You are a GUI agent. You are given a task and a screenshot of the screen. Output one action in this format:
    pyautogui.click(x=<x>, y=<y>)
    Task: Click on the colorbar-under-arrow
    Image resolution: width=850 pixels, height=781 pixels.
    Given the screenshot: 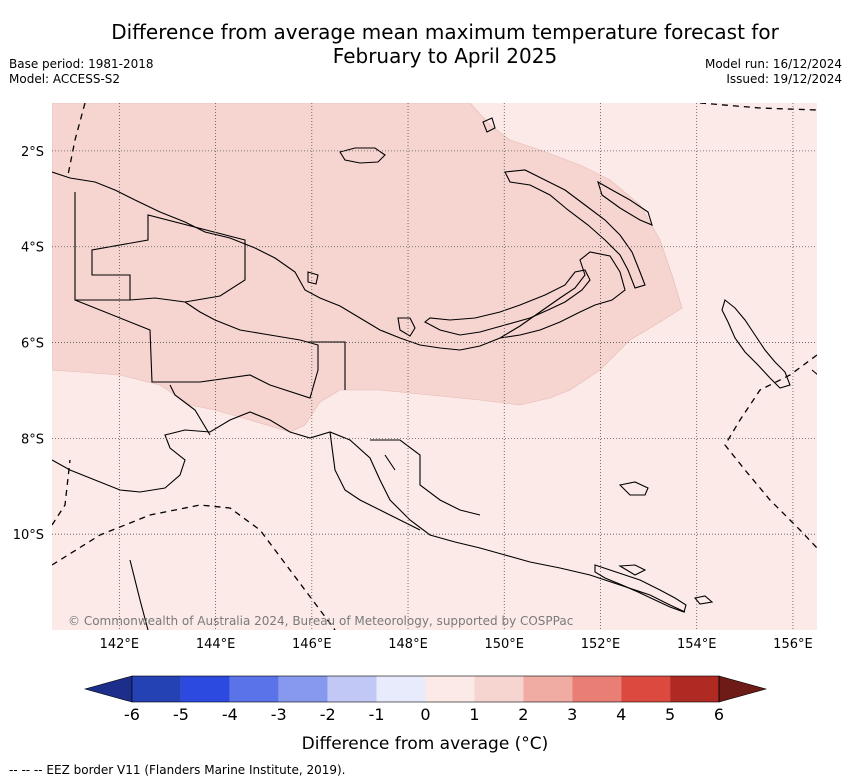 What is the action you would take?
    pyautogui.click(x=108, y=689)
    